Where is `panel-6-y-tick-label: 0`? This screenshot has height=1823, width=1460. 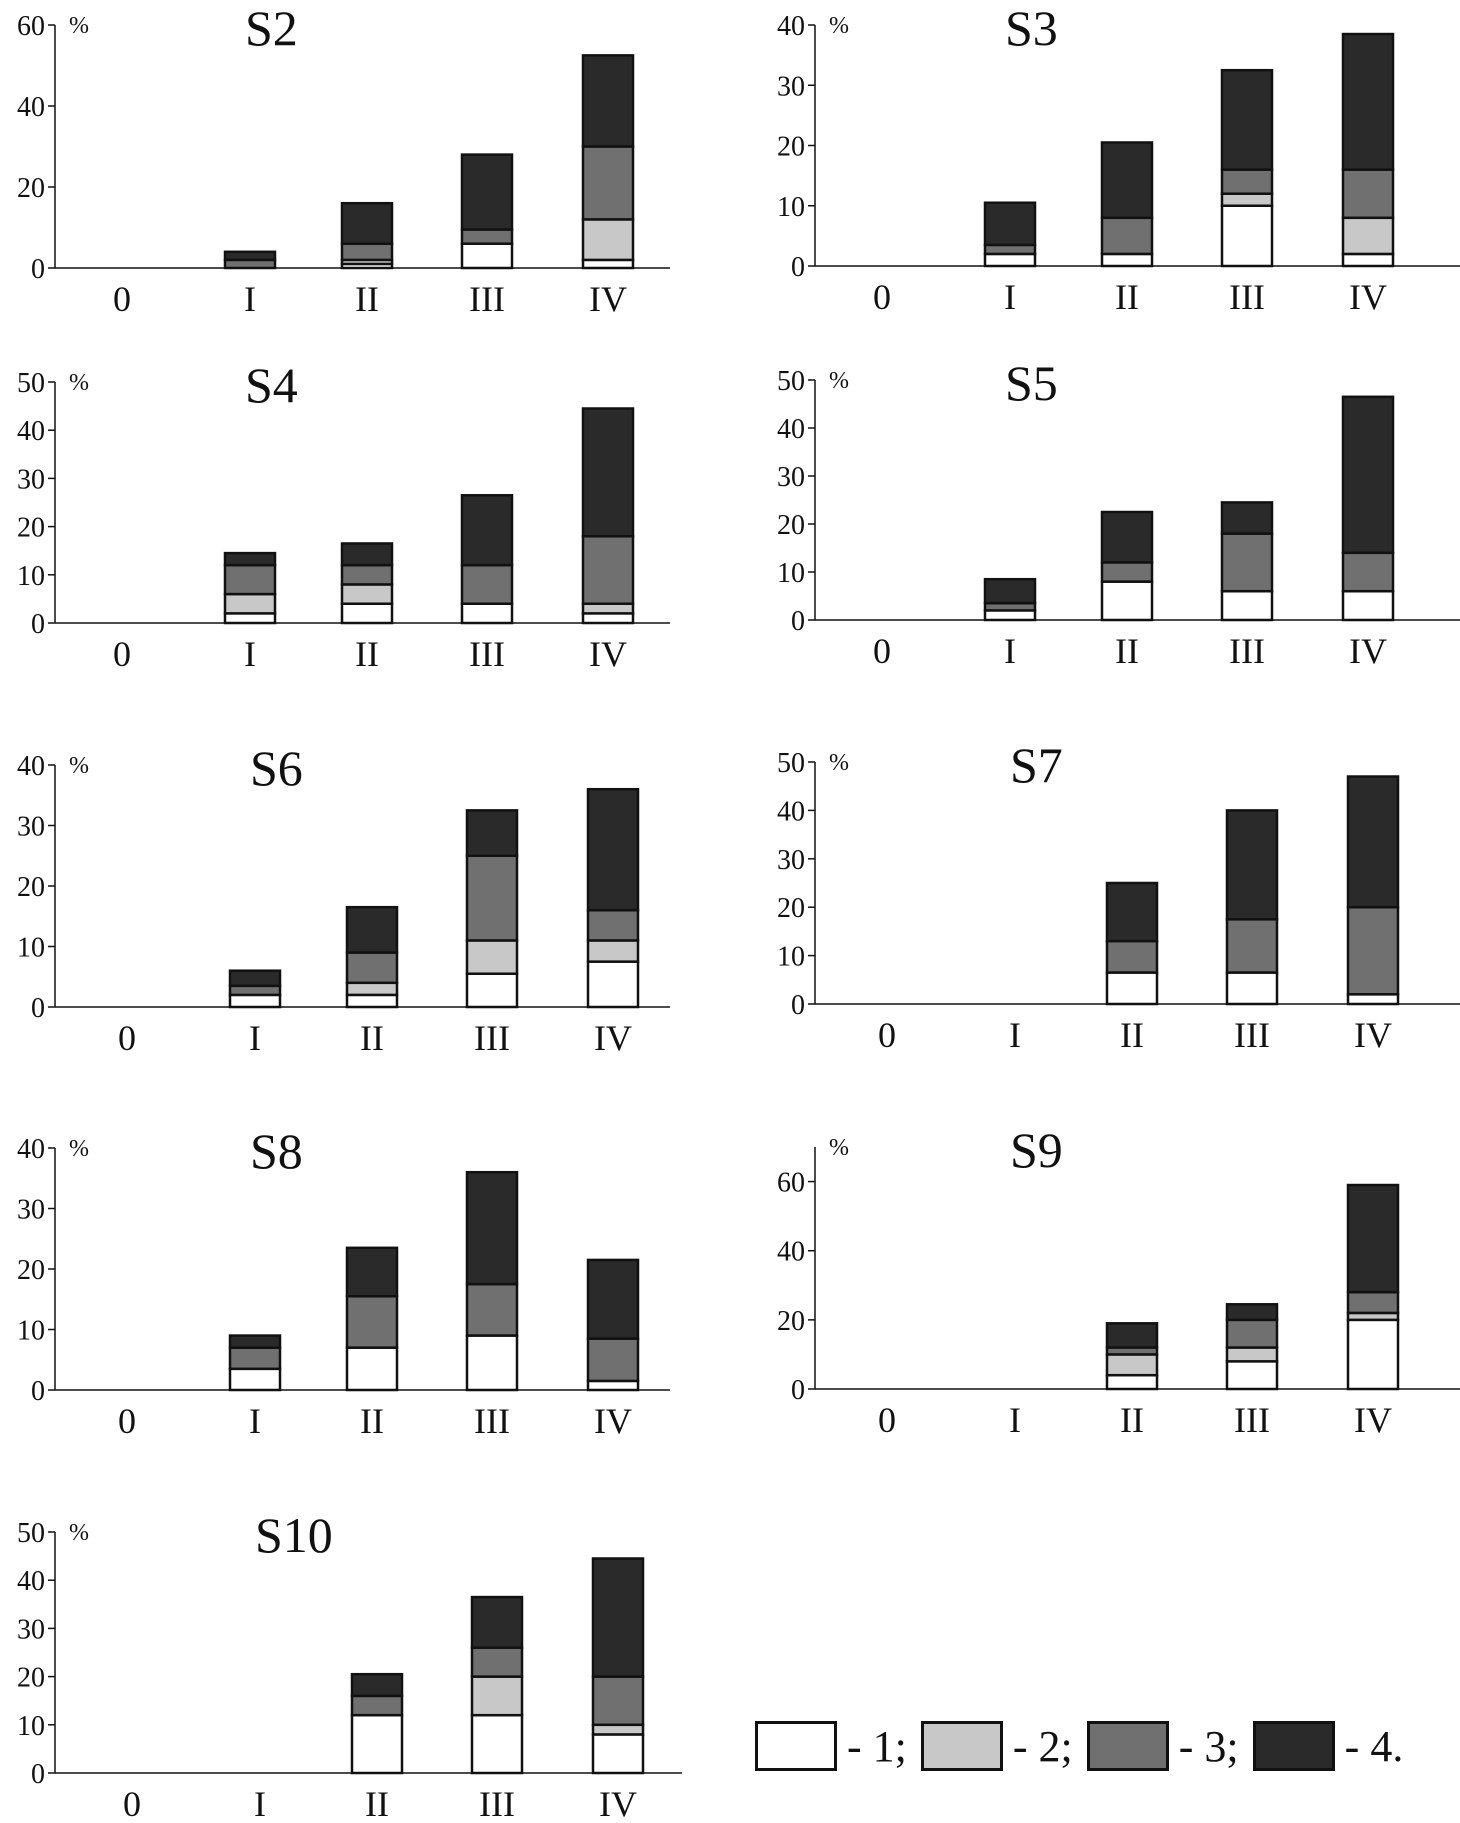 panel-6-y-tick-label: 0 is located at coordinates (798, 1005).